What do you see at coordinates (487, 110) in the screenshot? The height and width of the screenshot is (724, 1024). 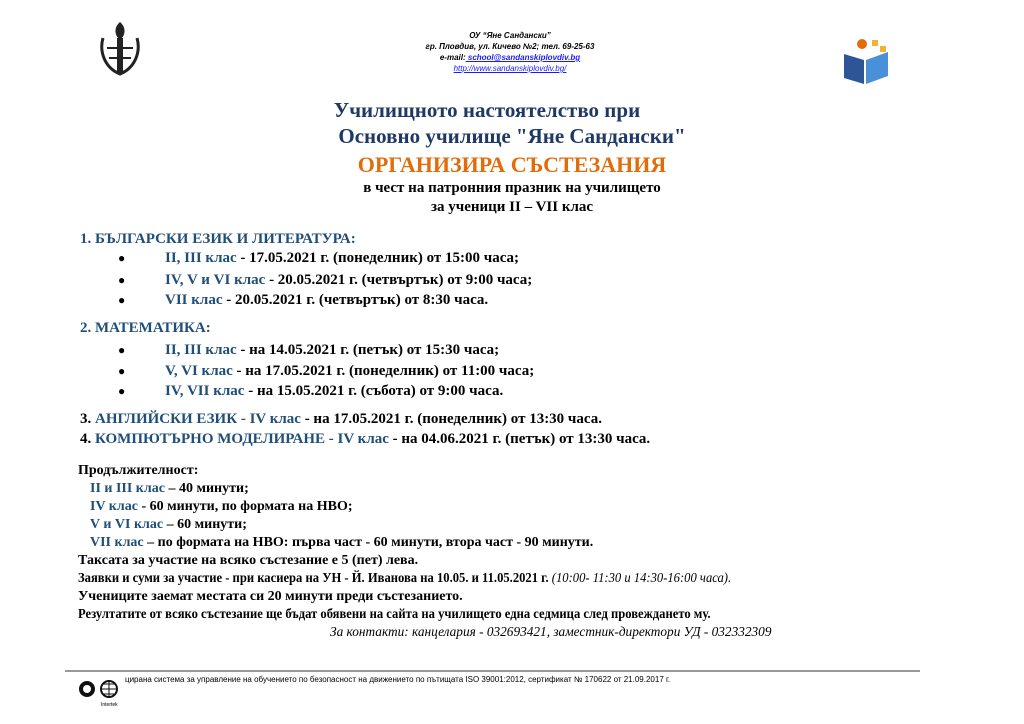 I see `title-line-1: Училищното настоятелство при` at bounding box center [487, 110].